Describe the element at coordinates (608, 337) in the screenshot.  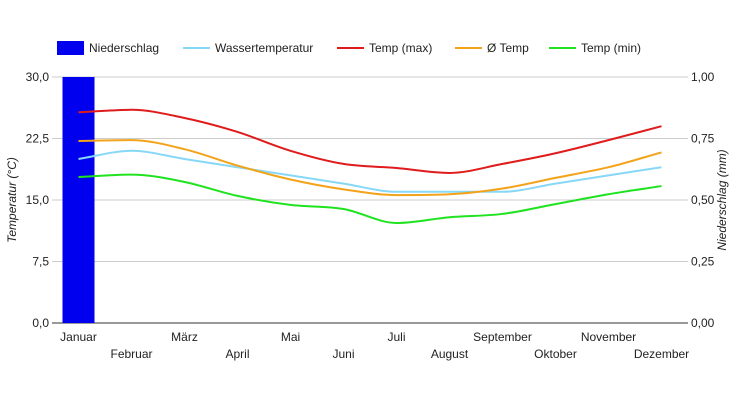
I see `x-tick-label: November` at that location.